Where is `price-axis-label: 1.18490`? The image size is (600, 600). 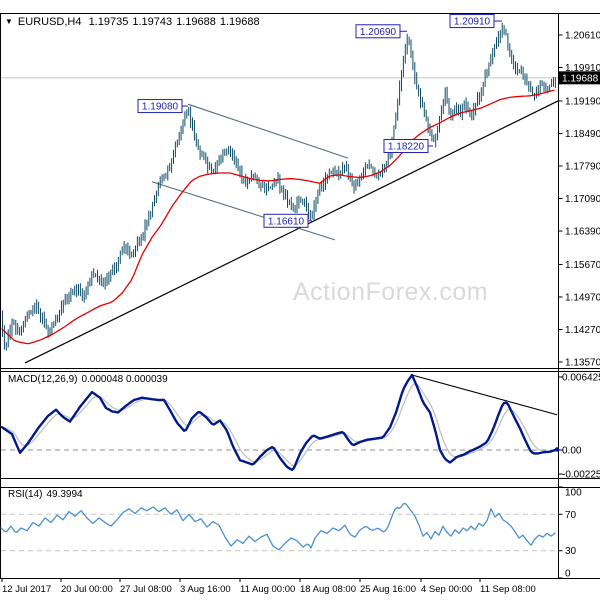
price-axis-label: 1.18490 is located at coordinates (582, 134).